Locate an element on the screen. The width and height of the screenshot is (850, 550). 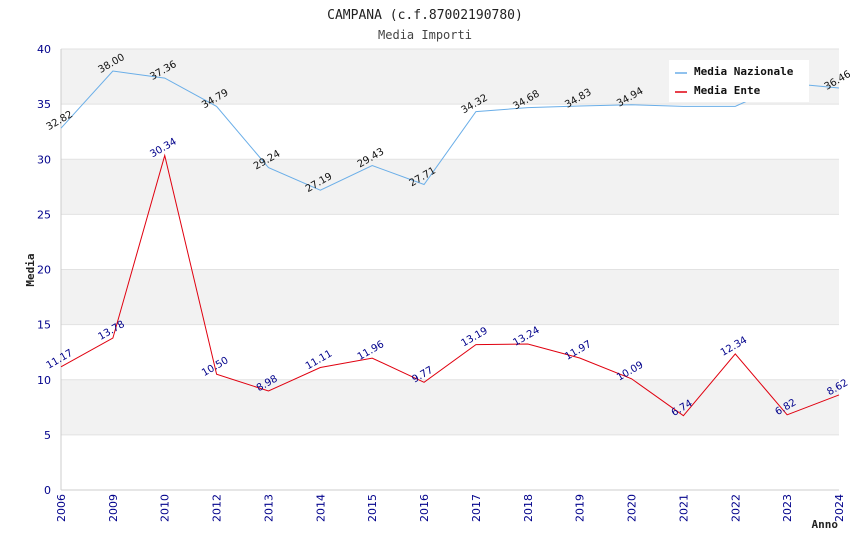
legend-label-media-nazionale: Media Nazionale is located at coordinates (744, 71).